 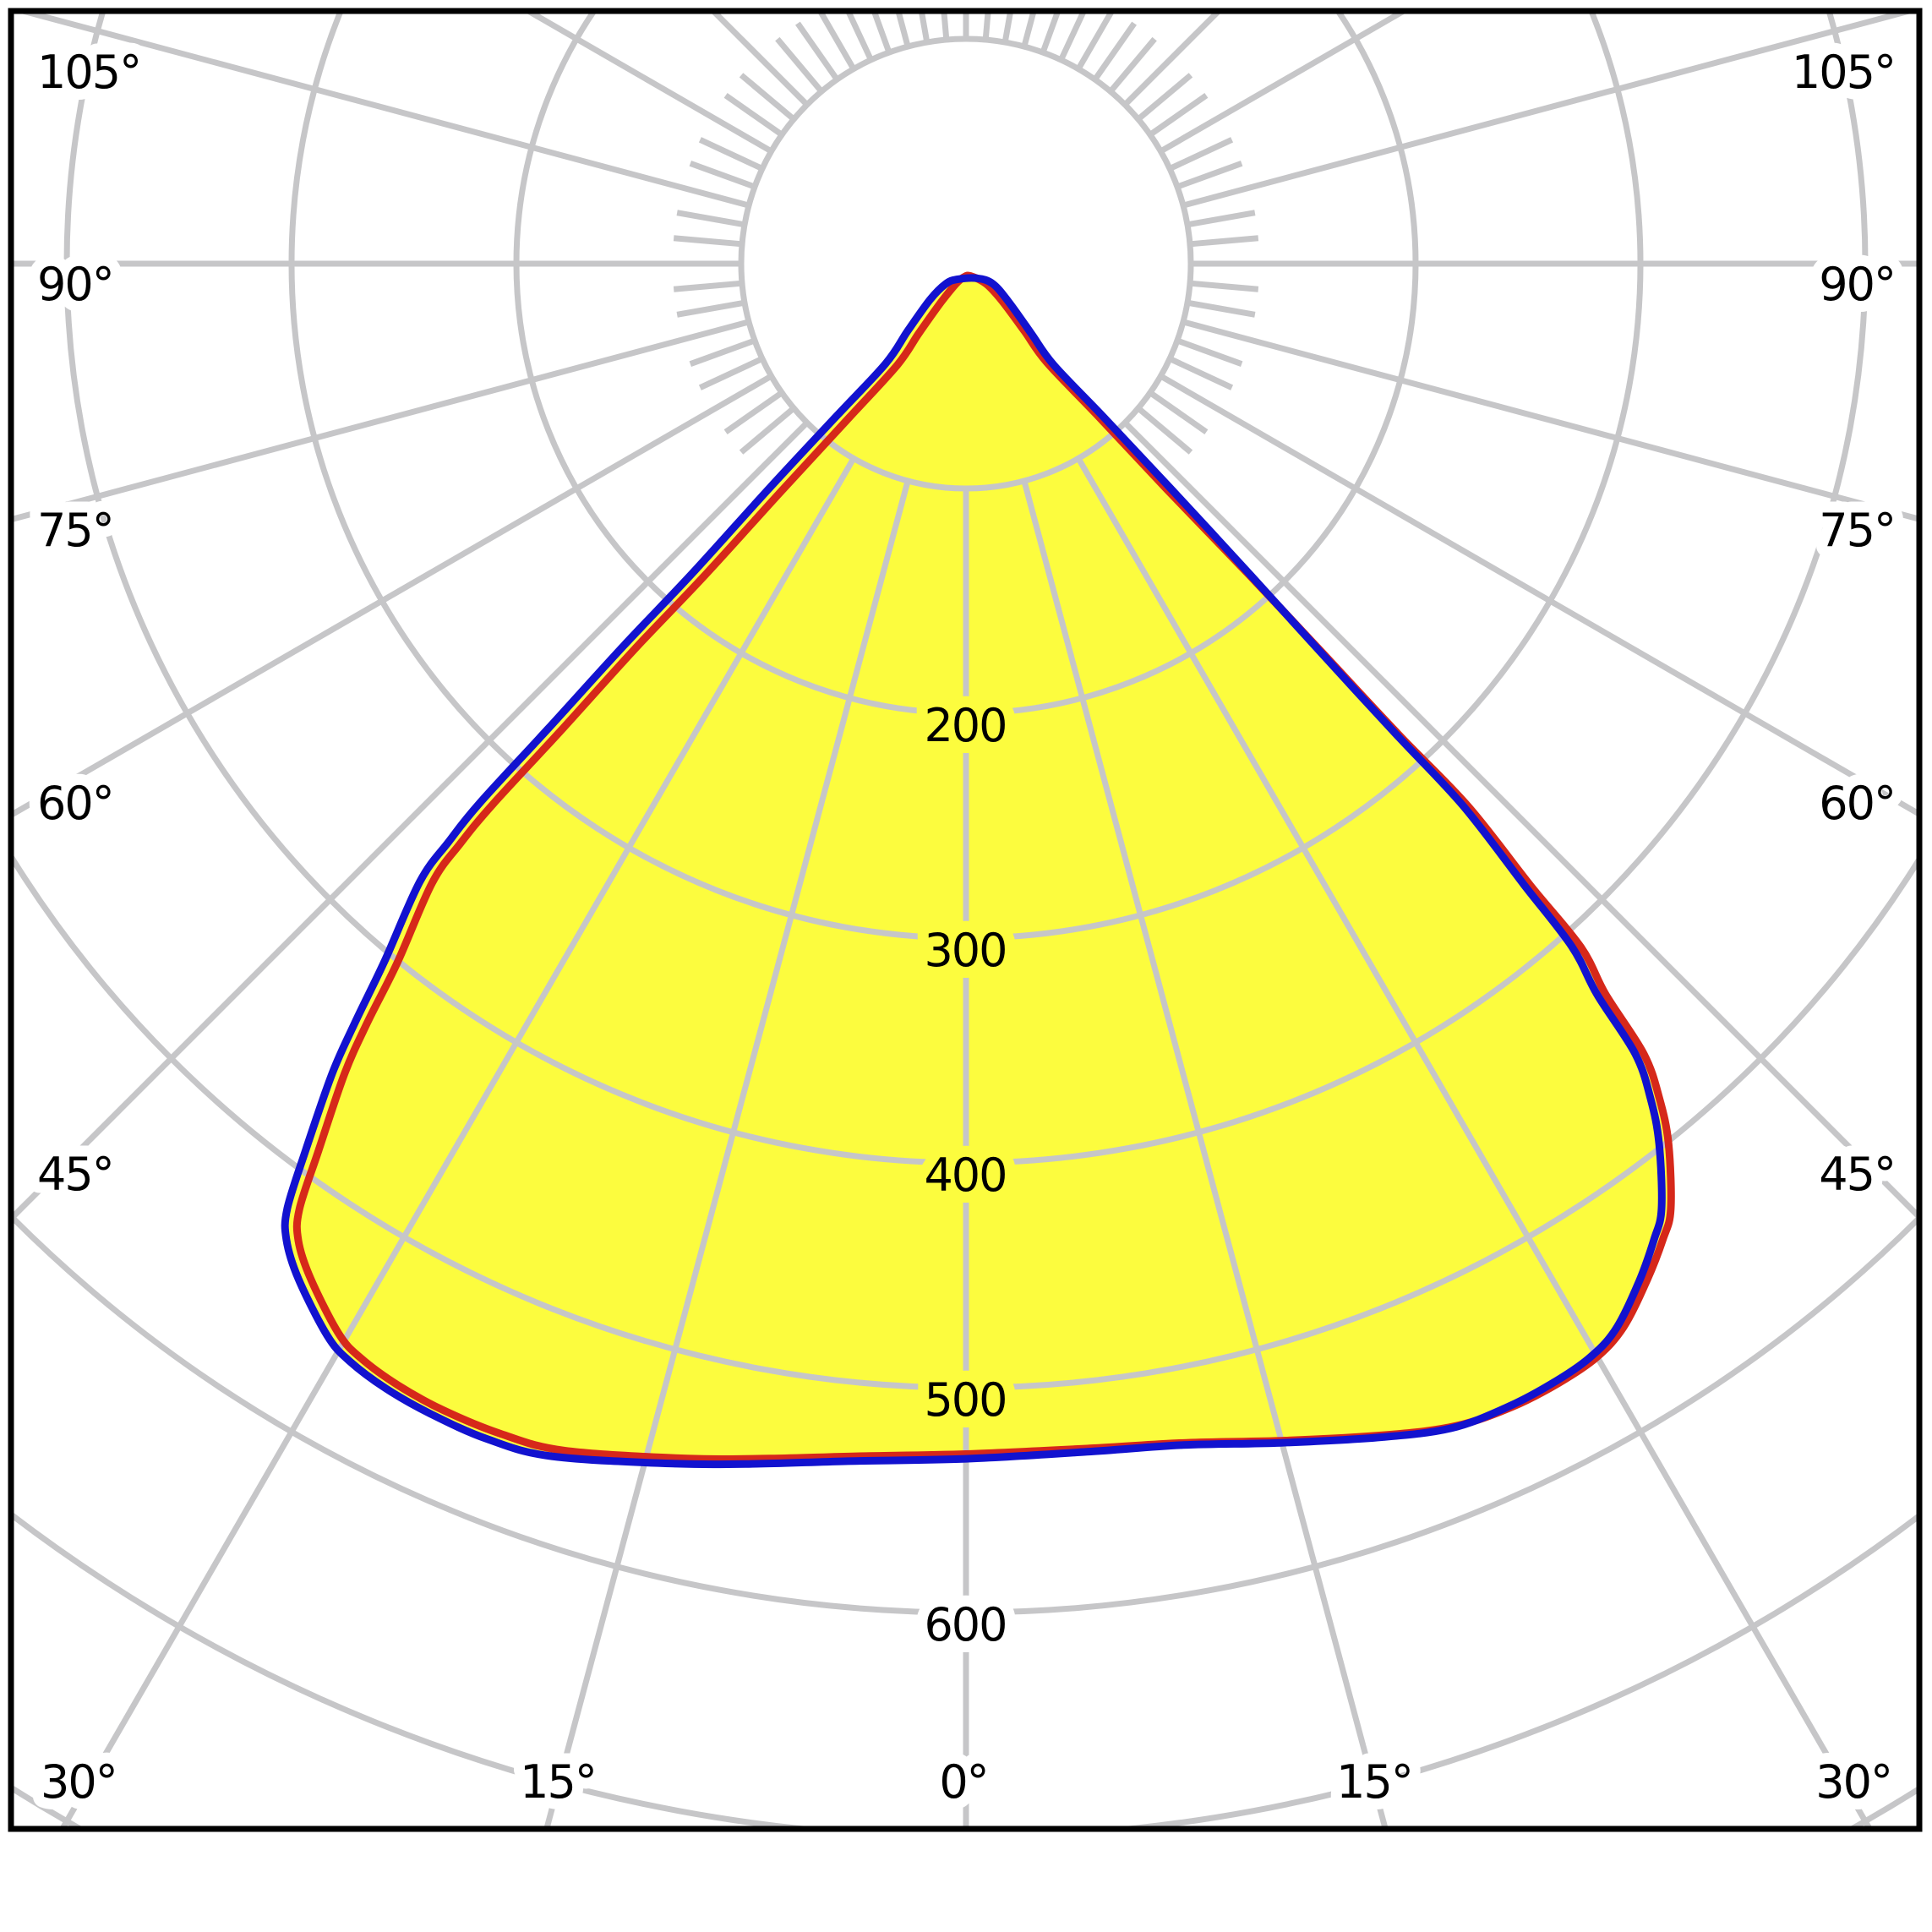 I want to click on angle-label-105deg-5: 105°, so click(x=1844, y=72).